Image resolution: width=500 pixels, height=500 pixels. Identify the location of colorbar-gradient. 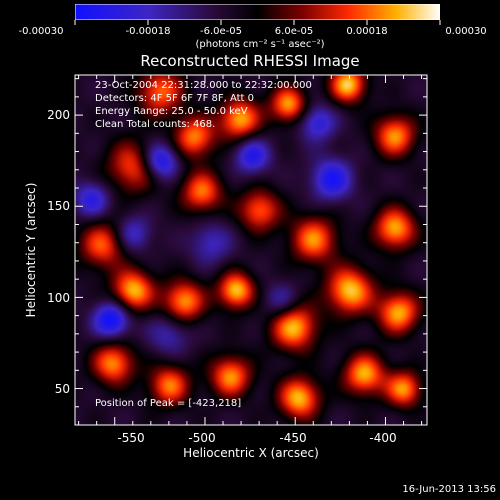
(257, 12).